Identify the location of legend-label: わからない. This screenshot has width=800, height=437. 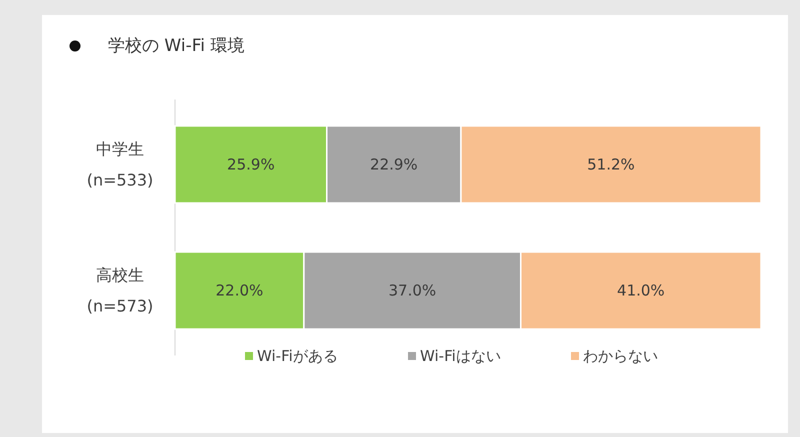
(620, 356).